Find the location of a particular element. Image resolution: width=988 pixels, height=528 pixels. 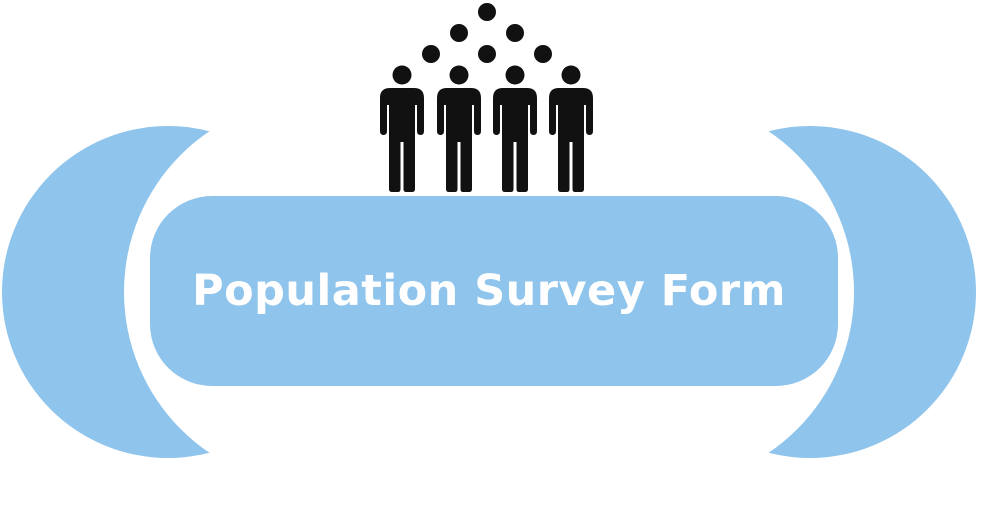

people-group-icon is located at coordinates (486, 97).